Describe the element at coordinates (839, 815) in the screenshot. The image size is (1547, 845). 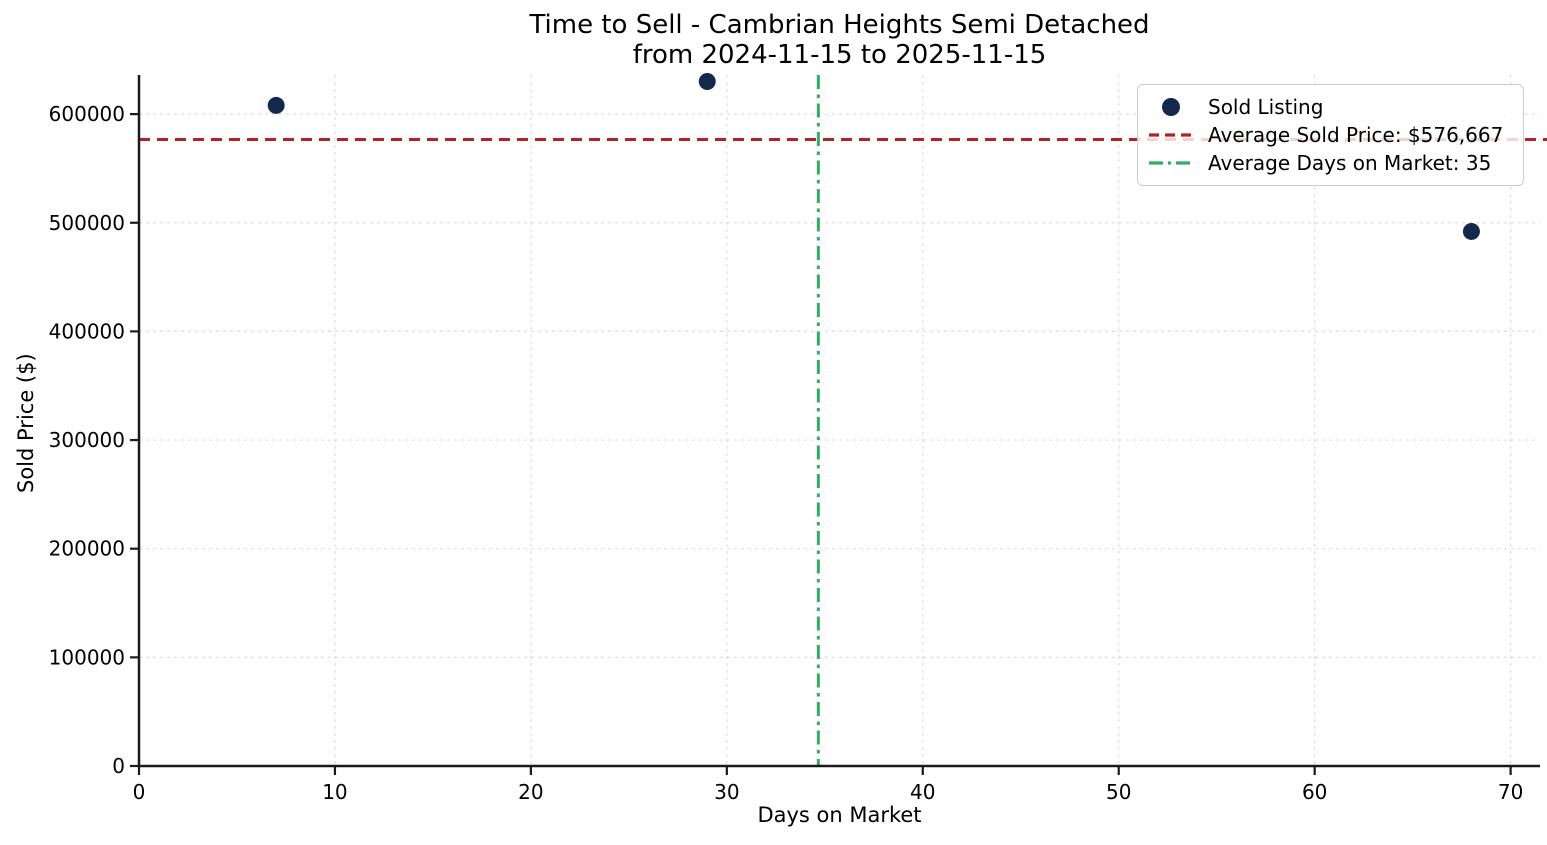
I see `x-axis-label: Days on Market` at that location.